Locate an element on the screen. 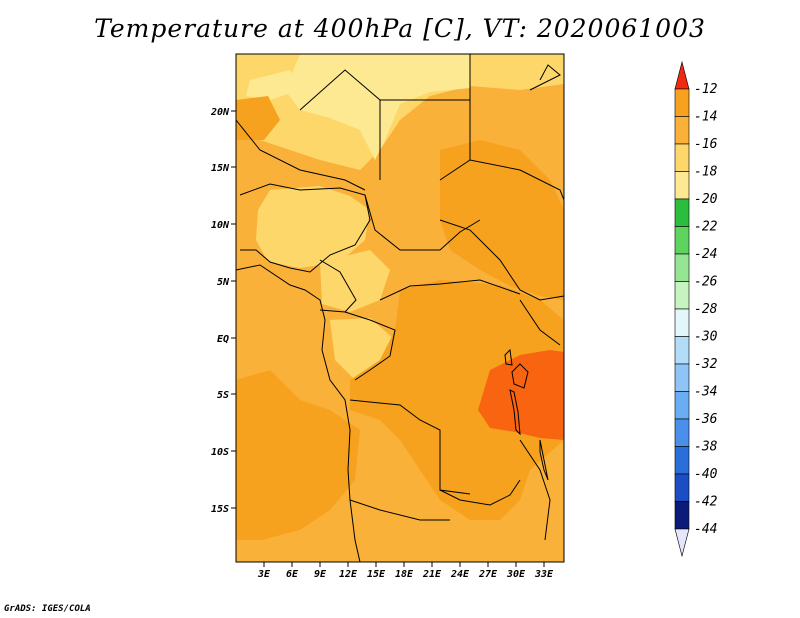 This screenshot has width=800, height=618. colorbar-label: -32 is located at coordinates (706, 364).